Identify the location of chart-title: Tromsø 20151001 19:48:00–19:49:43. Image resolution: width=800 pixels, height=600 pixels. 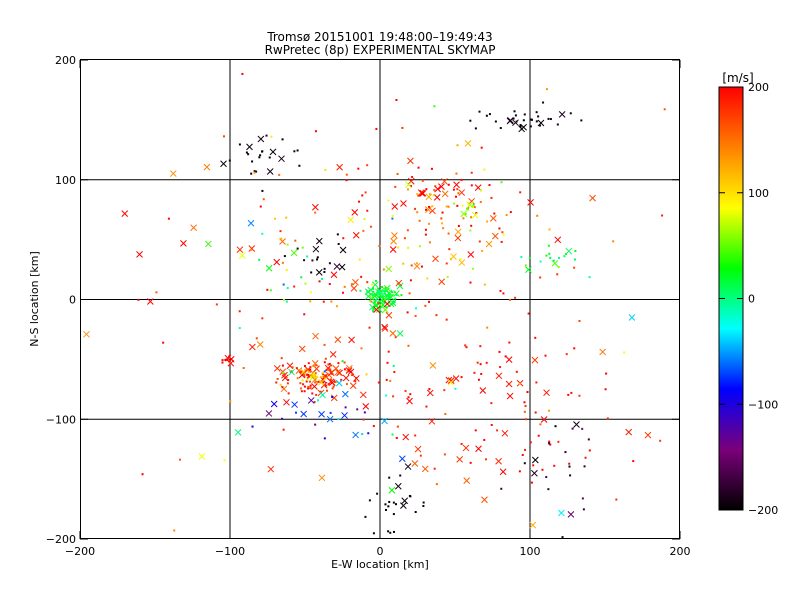
(379, 37).